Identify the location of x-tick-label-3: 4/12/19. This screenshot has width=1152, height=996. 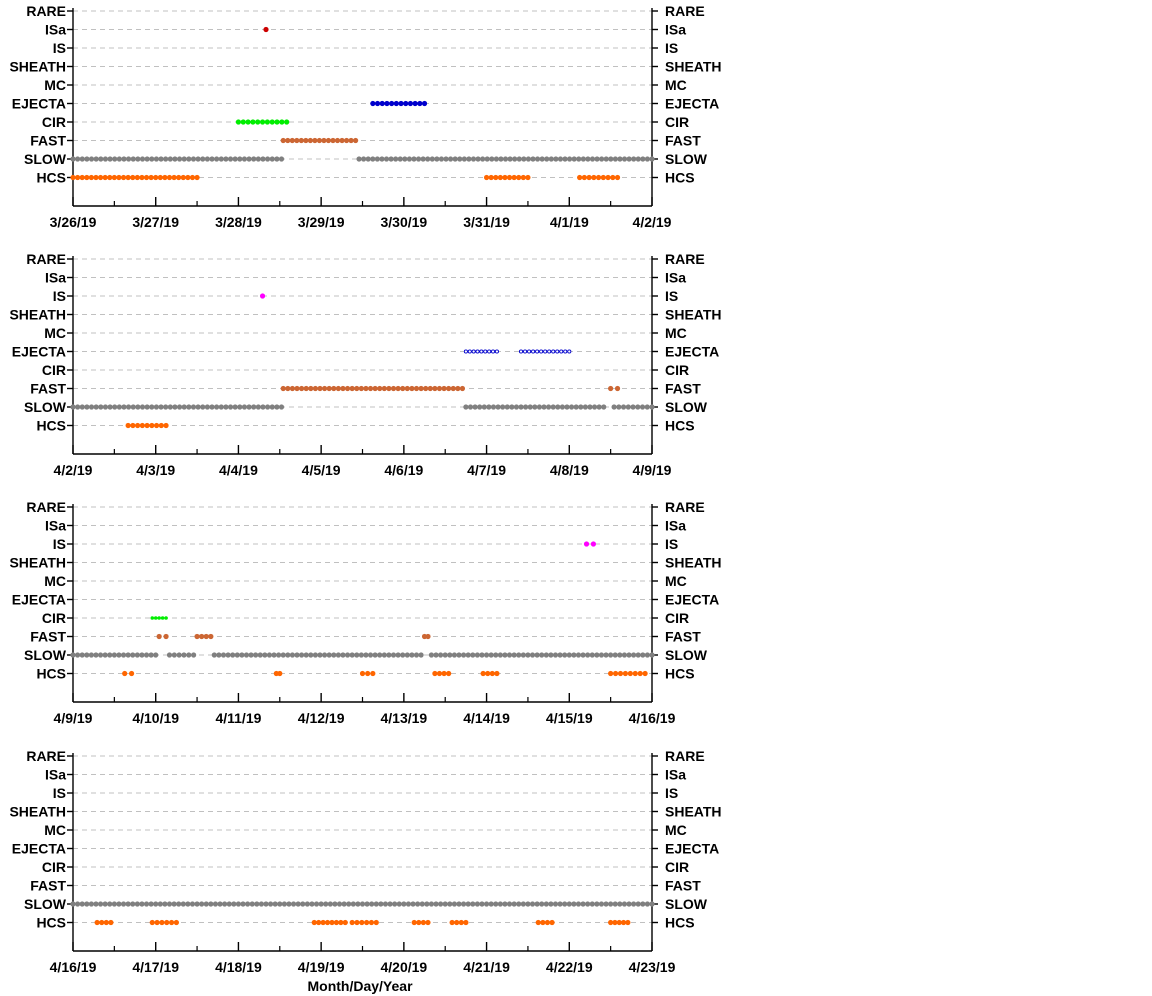
(321, 718).